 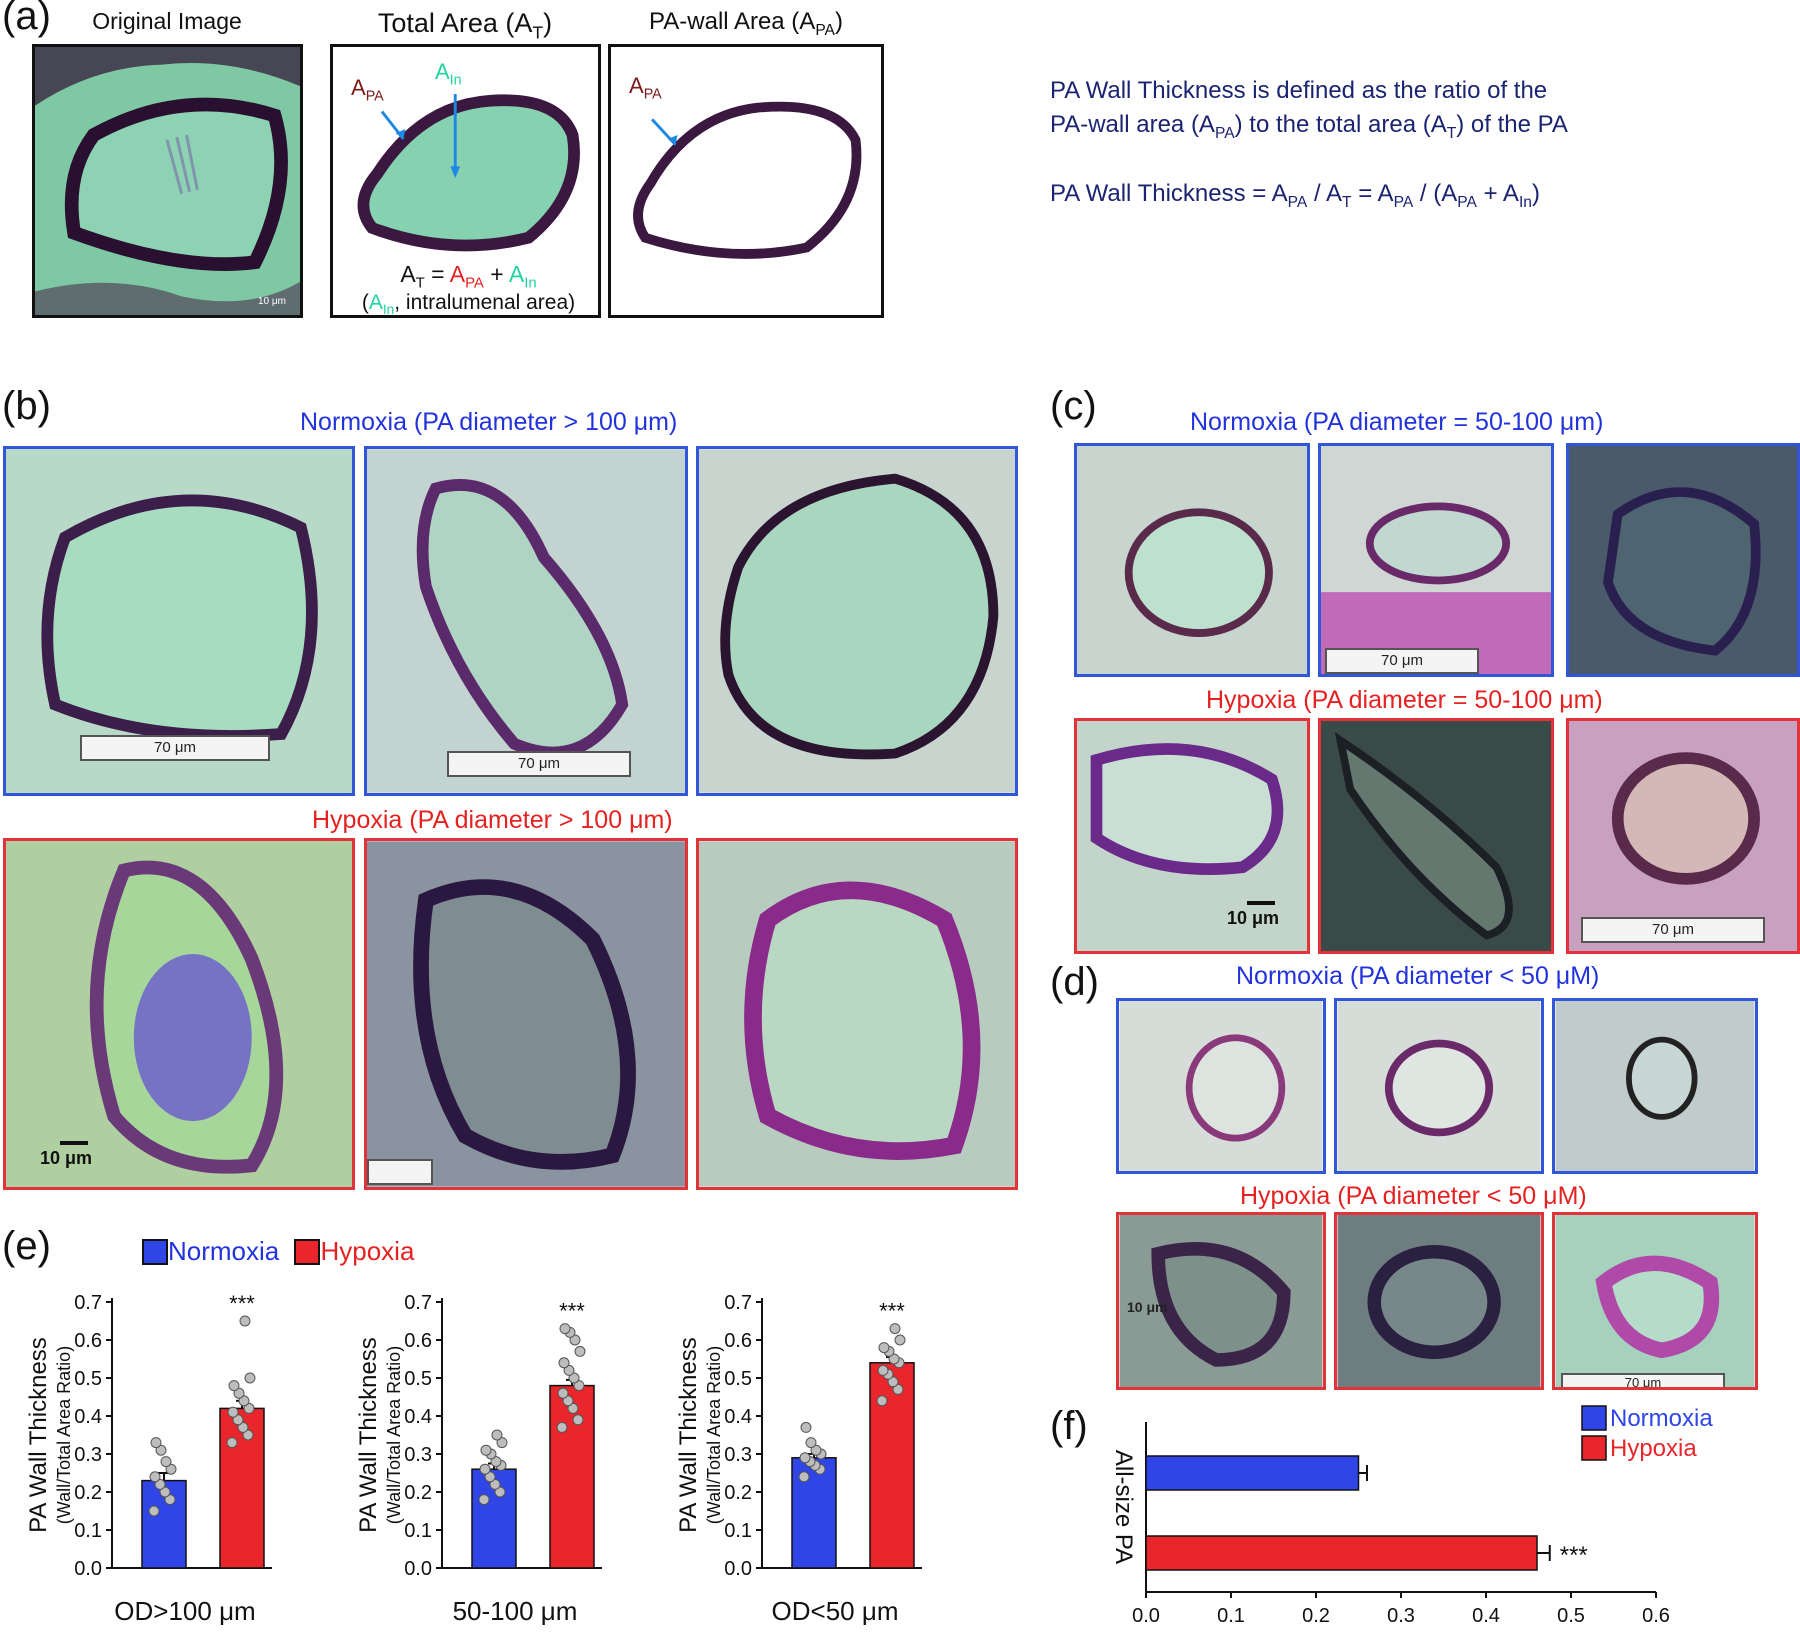 I want to click on panel-label-c: (c), so click(x=1073, y=406).